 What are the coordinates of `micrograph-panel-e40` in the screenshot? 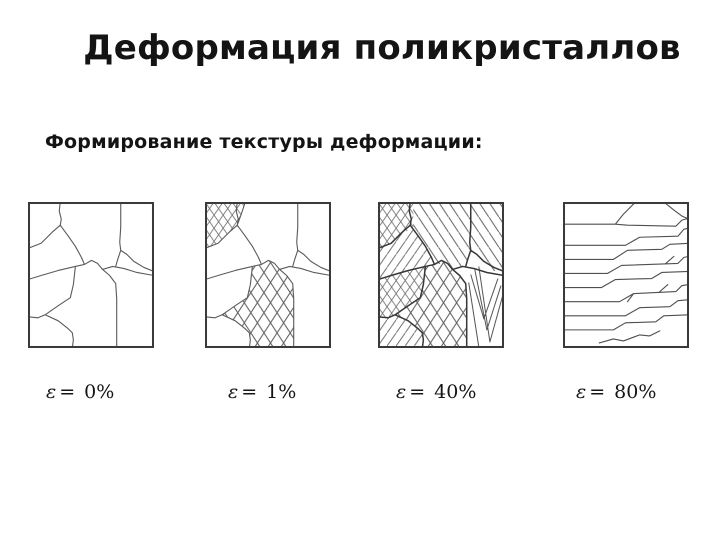 It's located at (441, 275).